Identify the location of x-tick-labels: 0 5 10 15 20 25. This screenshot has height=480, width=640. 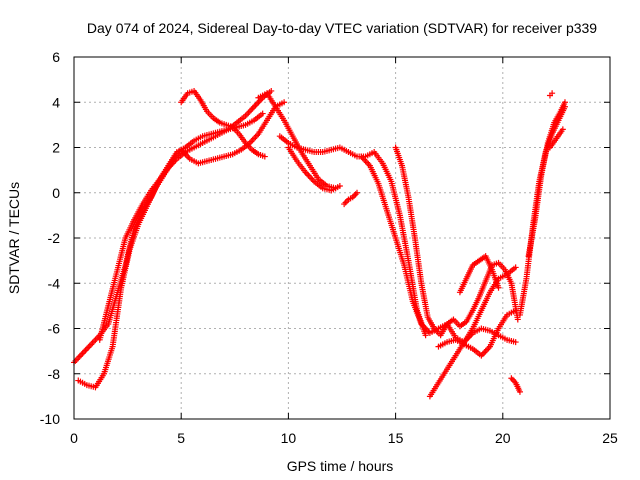
(344, 438).